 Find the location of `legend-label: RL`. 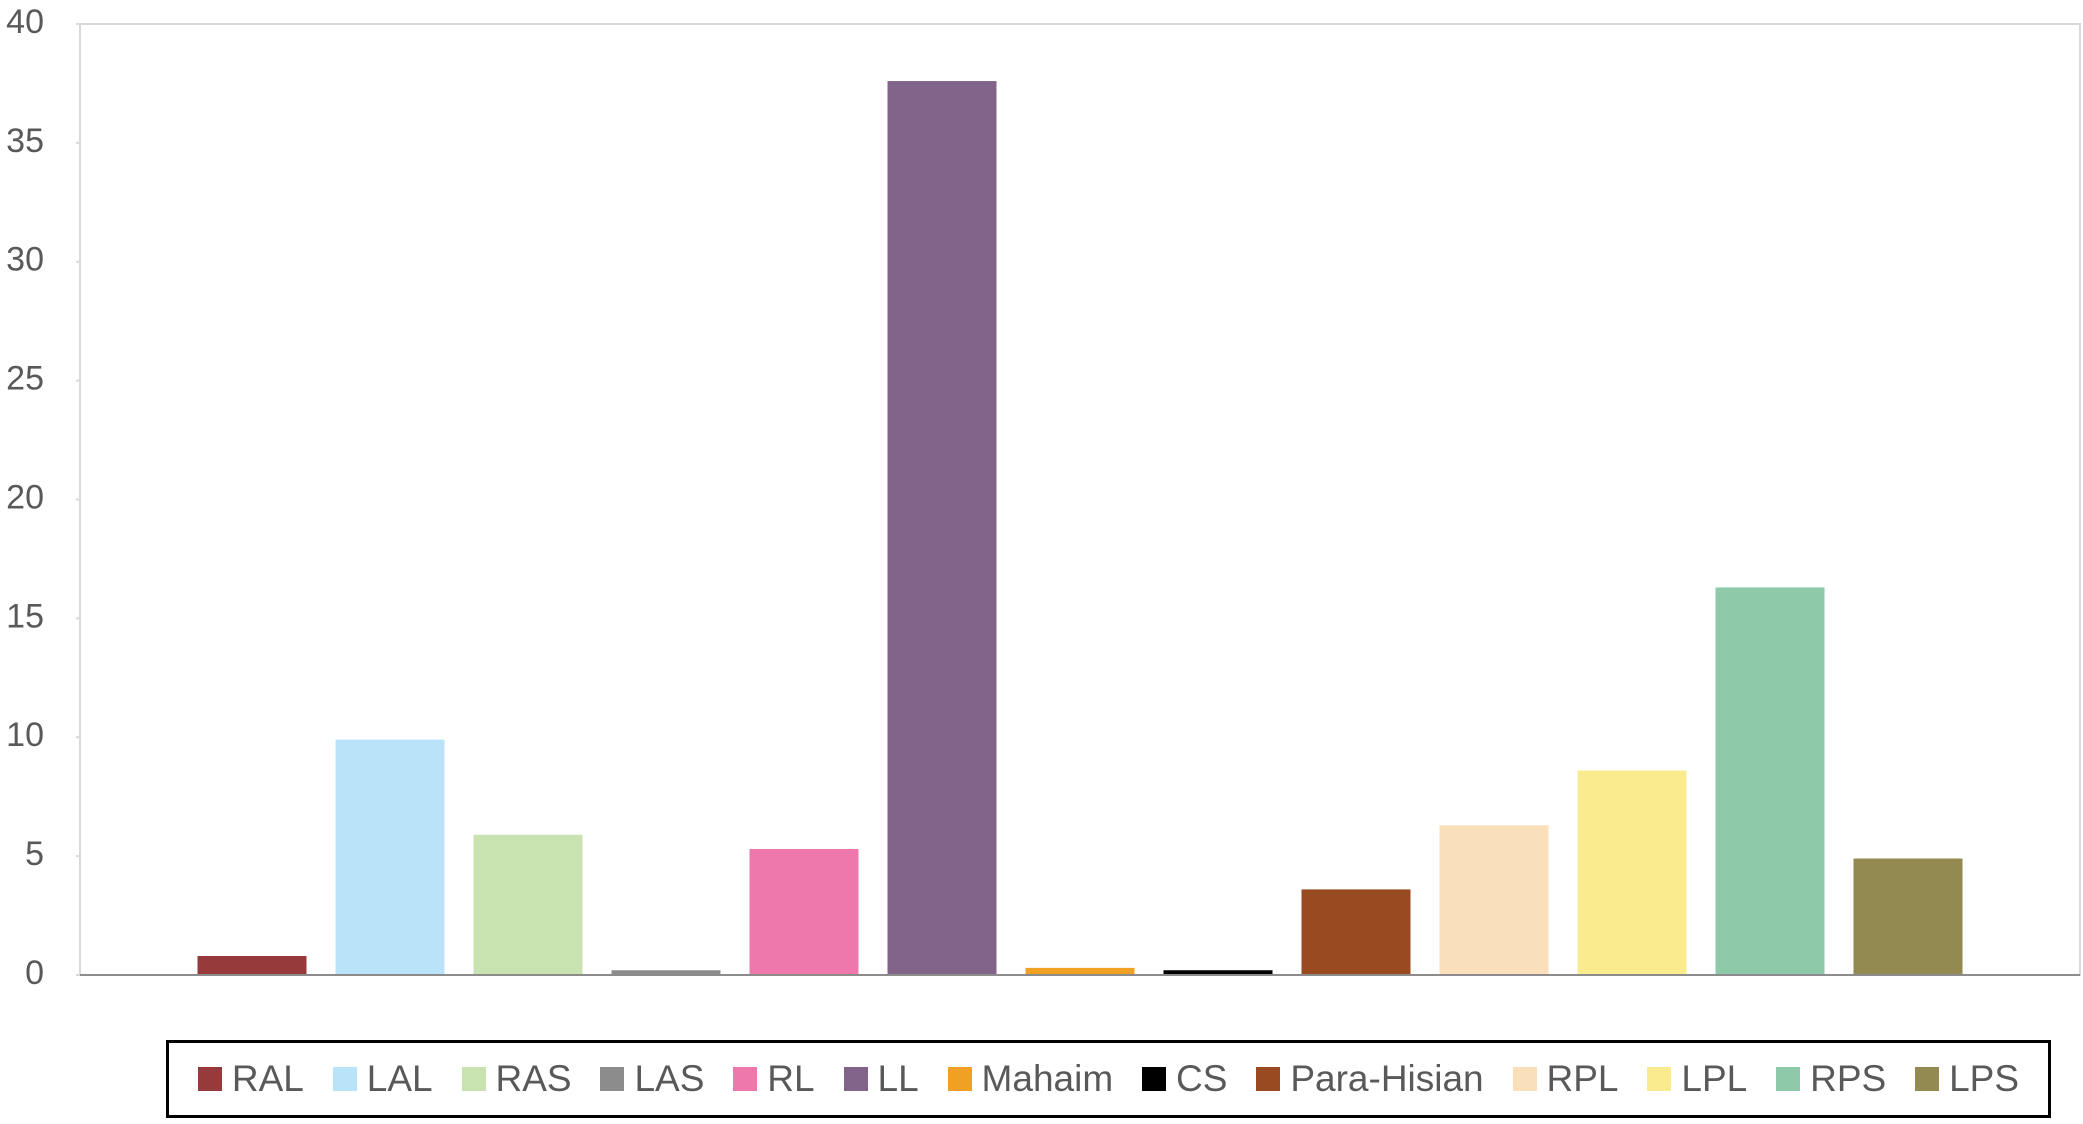

legend-label: RL is located at coordinates (791, 1078).